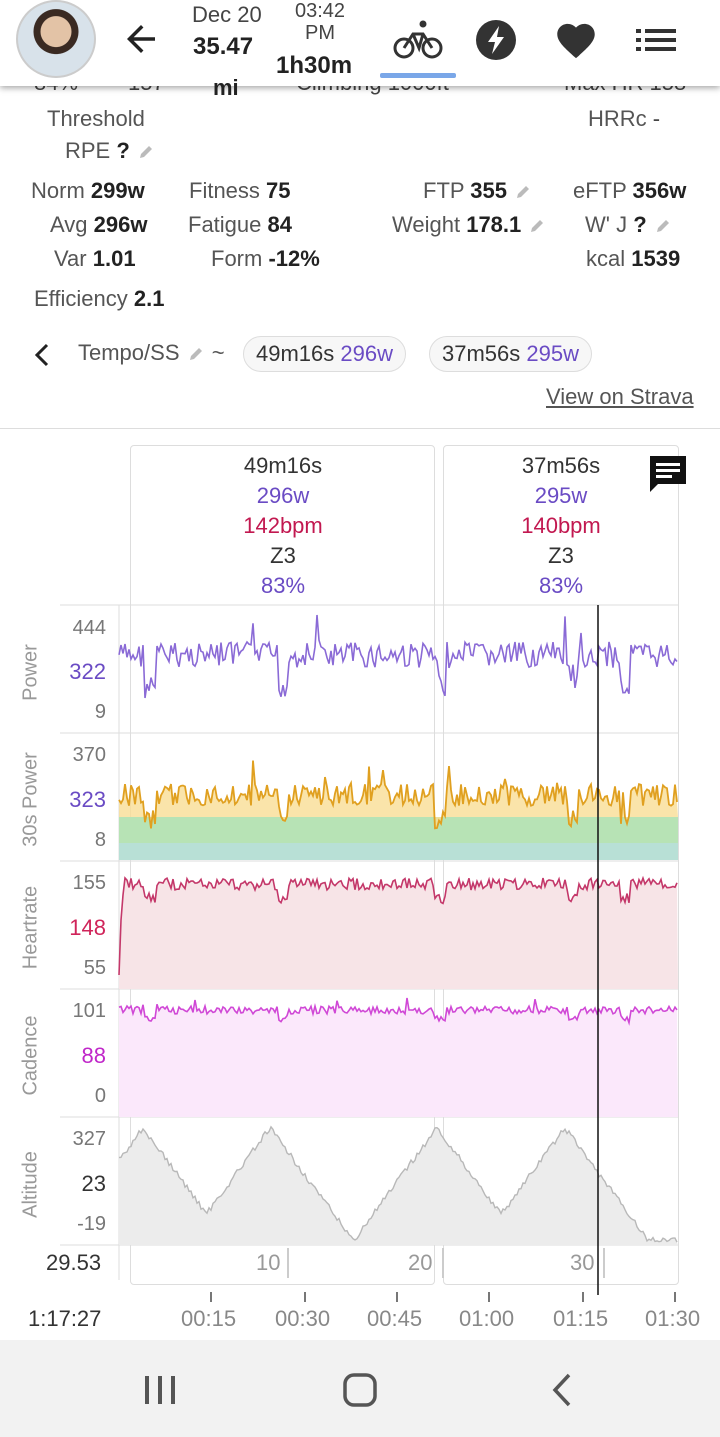 This screenshot has width=720, height=1437. What do you see at coordinates (398, 1057) in the screenshot?
I see `cadence-fill` at bounding box center [398, 1057].